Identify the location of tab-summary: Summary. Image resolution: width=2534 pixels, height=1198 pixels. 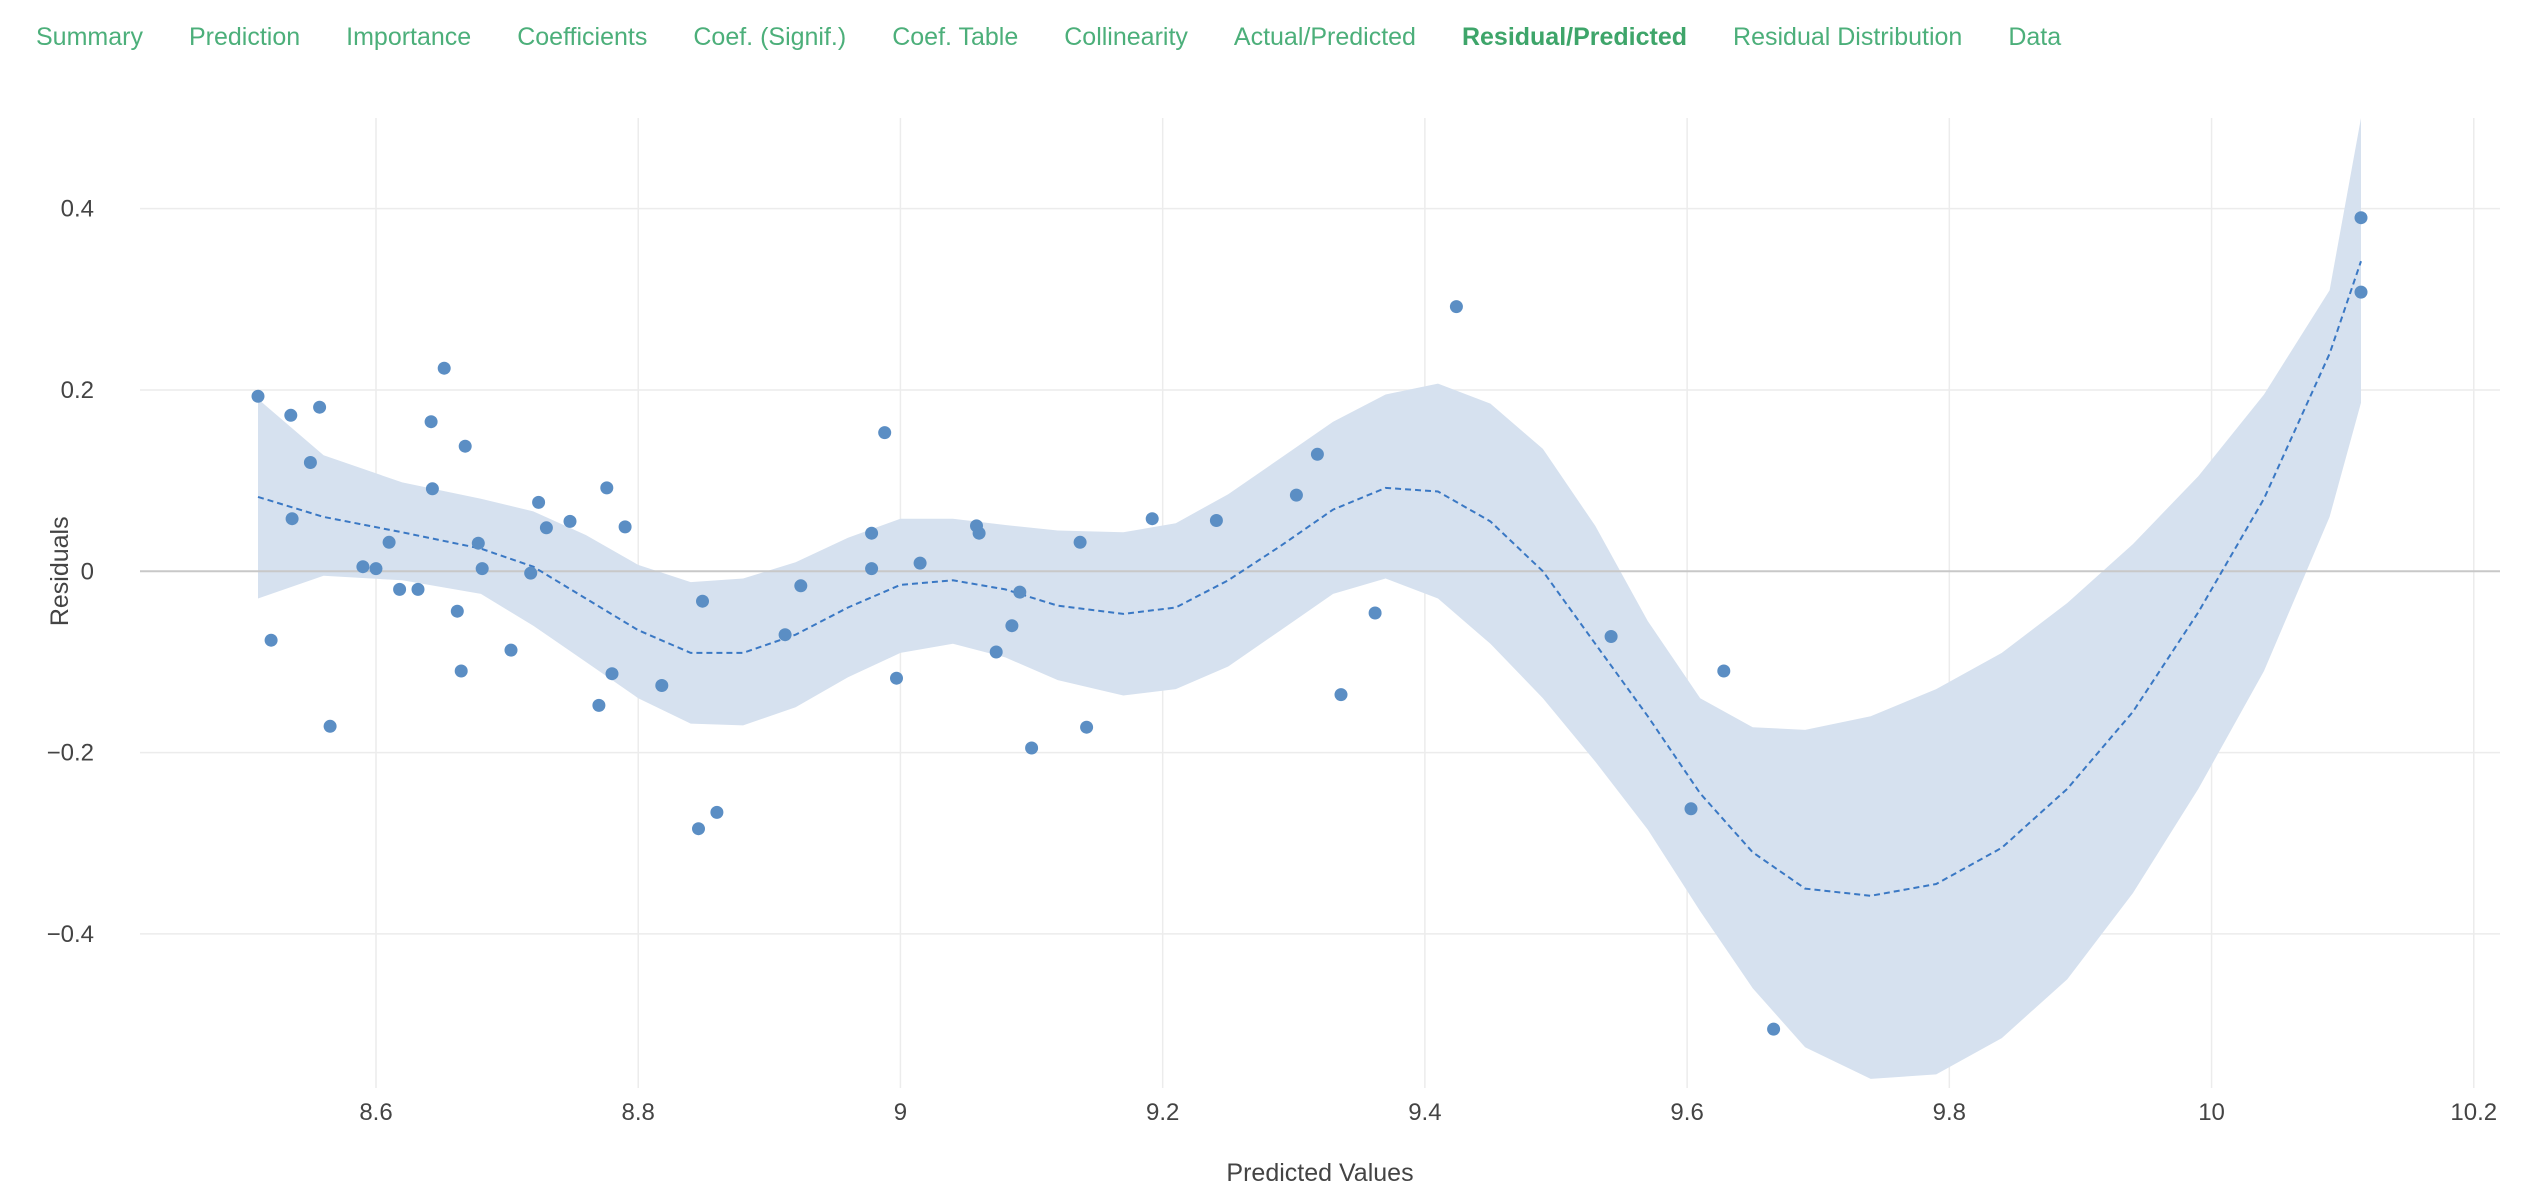
(89, 36).